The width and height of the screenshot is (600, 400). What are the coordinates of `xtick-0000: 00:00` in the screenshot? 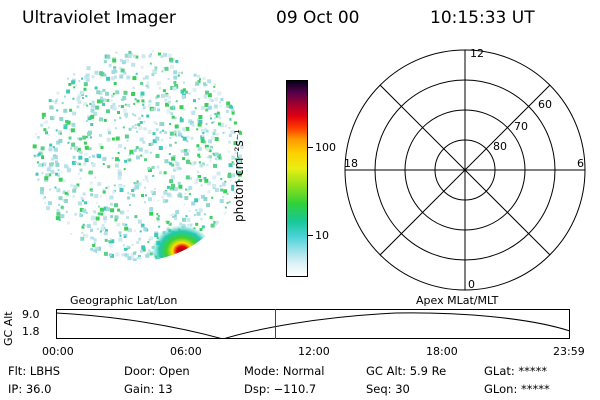 It's located at (58, 351).